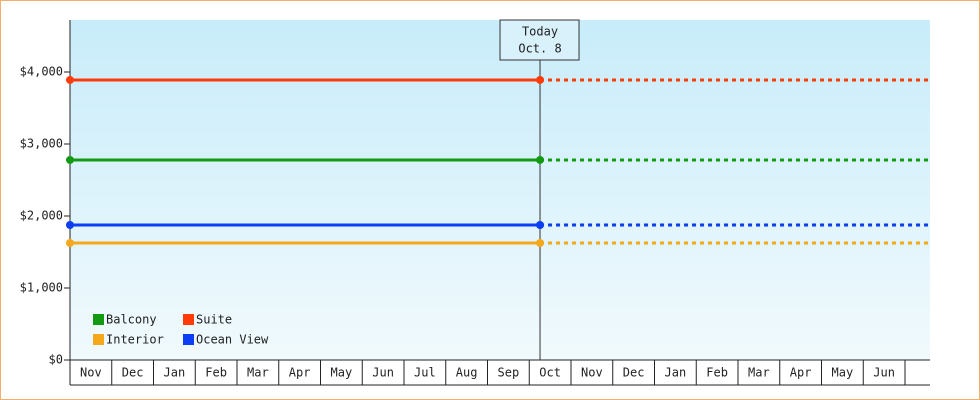  What do you see at coordinates (135, 340) in the screenshot?
I see `legend-label: Interior` at bounding box center [135, 340].